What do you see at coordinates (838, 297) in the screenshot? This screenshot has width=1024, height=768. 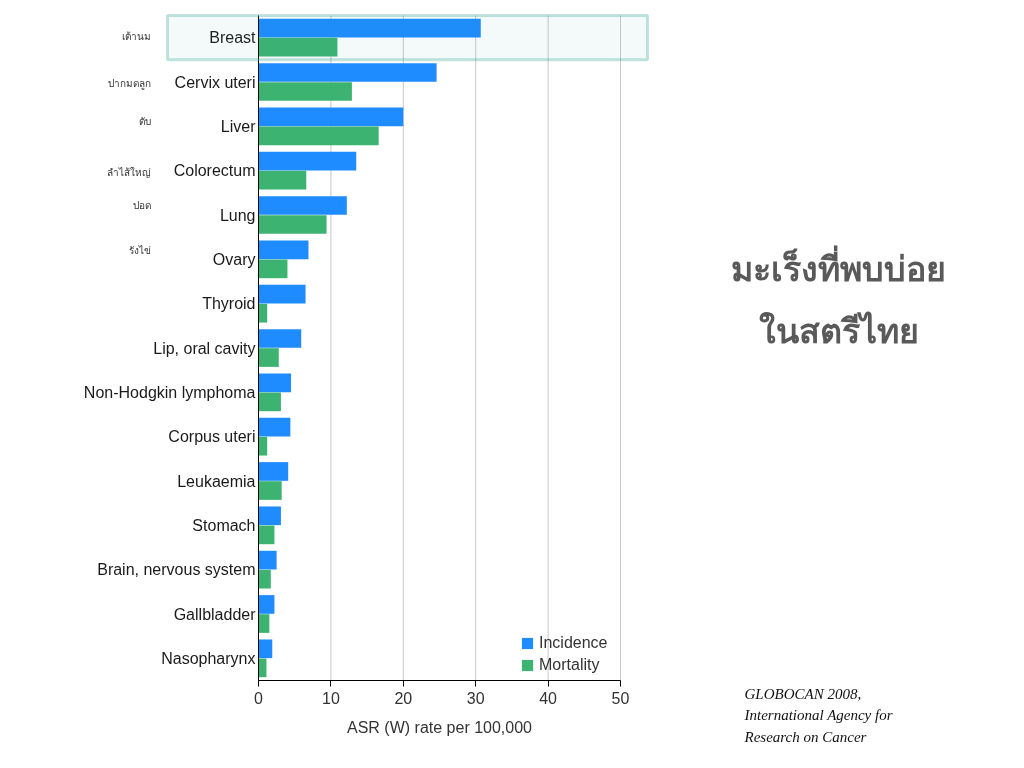 I see `text: มะเร็งที่พบบ่อย ในสตรีไทย` at bounding box center [838, 297].